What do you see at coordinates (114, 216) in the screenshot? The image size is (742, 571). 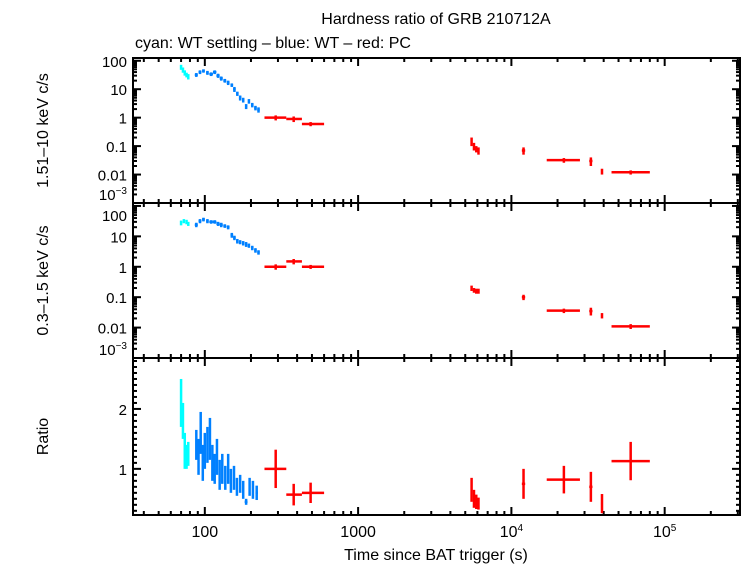 I see `y-tick-label: 100` at bounding box center [114, 216].